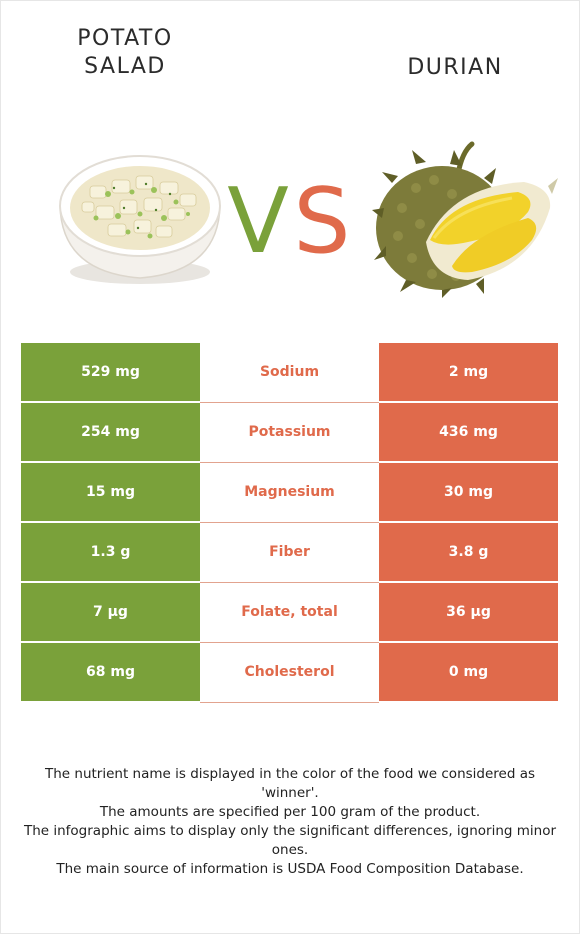 The image size is (580, 934). I want to click on nutrient-name-cell: Fiber, so click(289, 552).